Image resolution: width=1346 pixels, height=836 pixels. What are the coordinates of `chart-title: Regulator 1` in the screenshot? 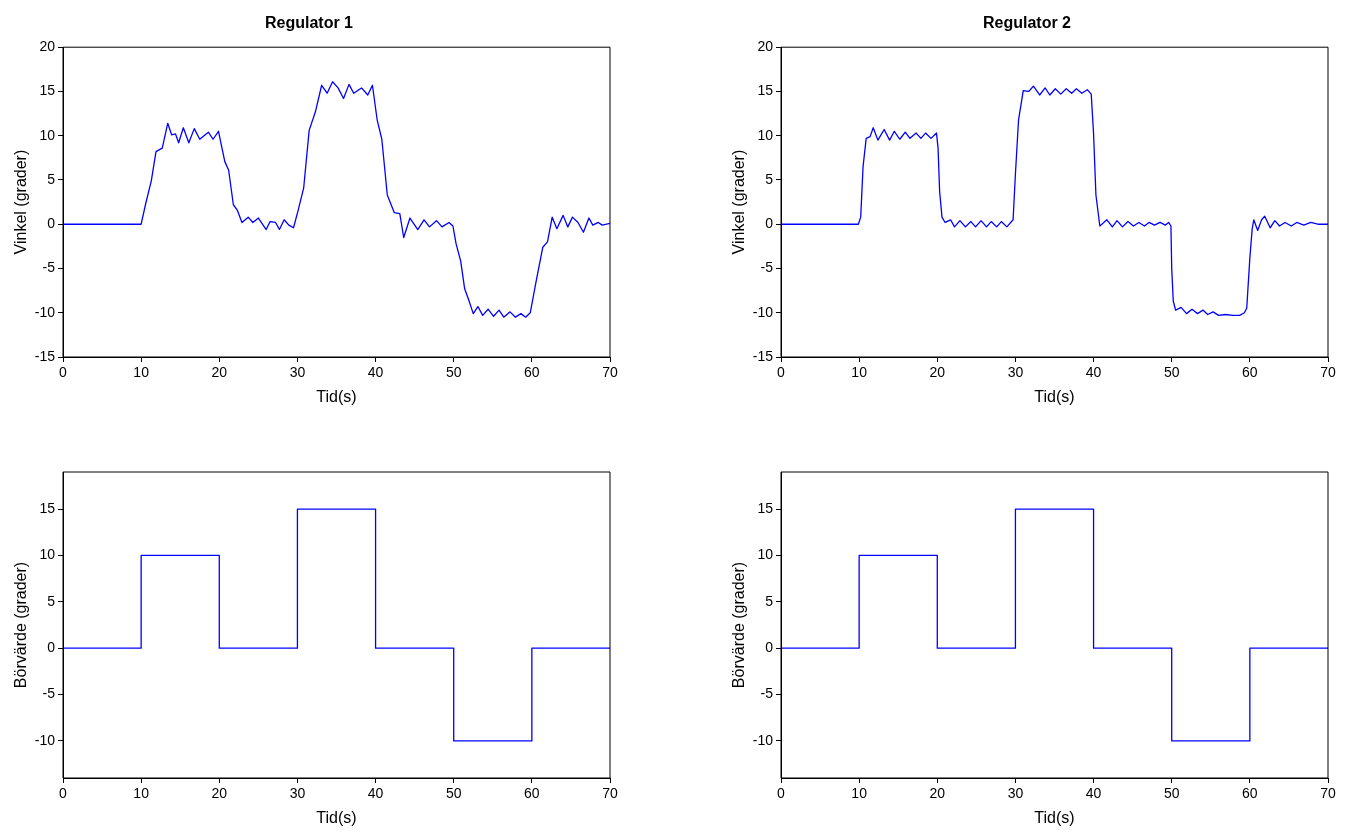 It's located at (309, 23).